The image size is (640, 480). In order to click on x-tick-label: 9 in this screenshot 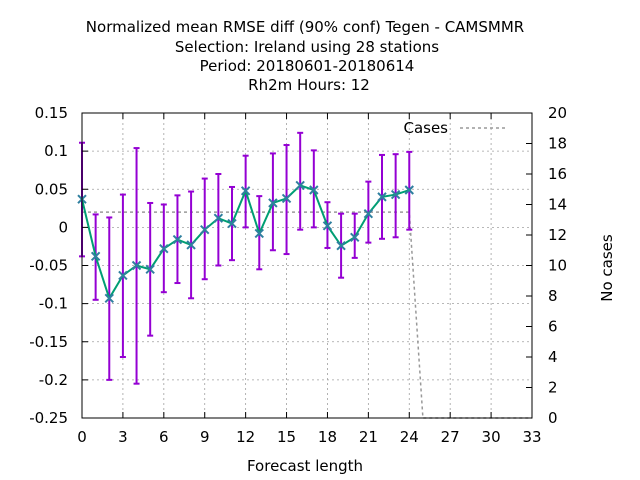, I will do `click(205, 437)`.